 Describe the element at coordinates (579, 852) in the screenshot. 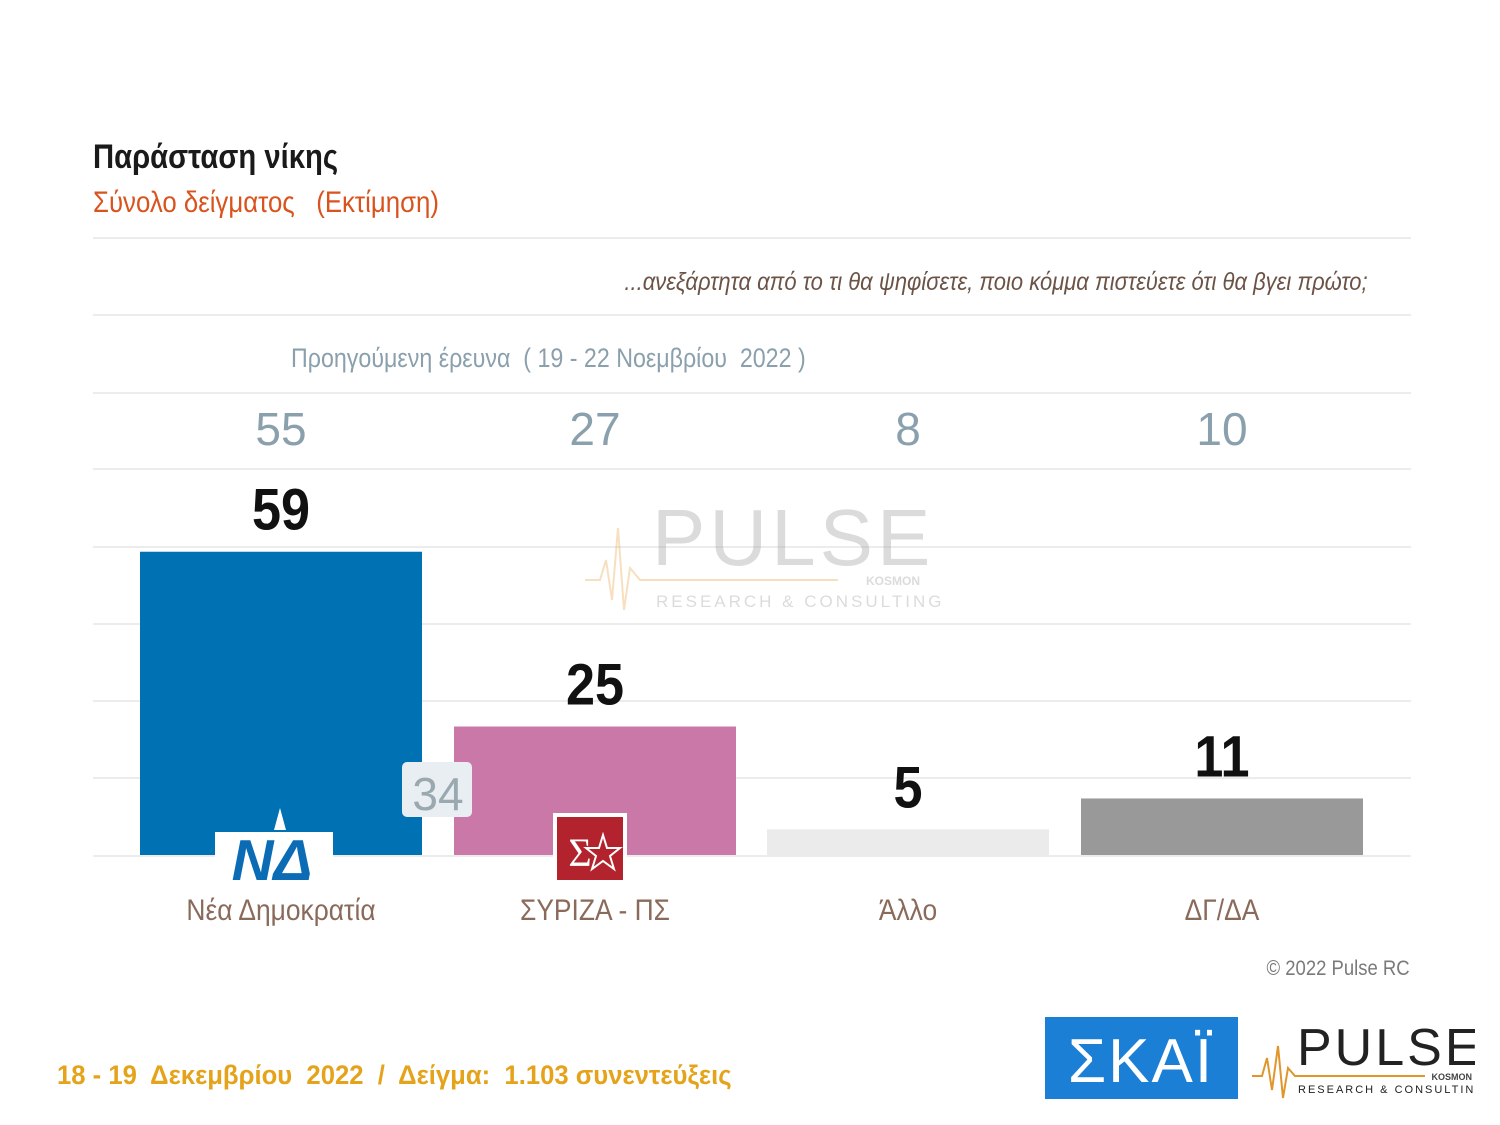

I see `syriza-logo-text: Σ` at that location.